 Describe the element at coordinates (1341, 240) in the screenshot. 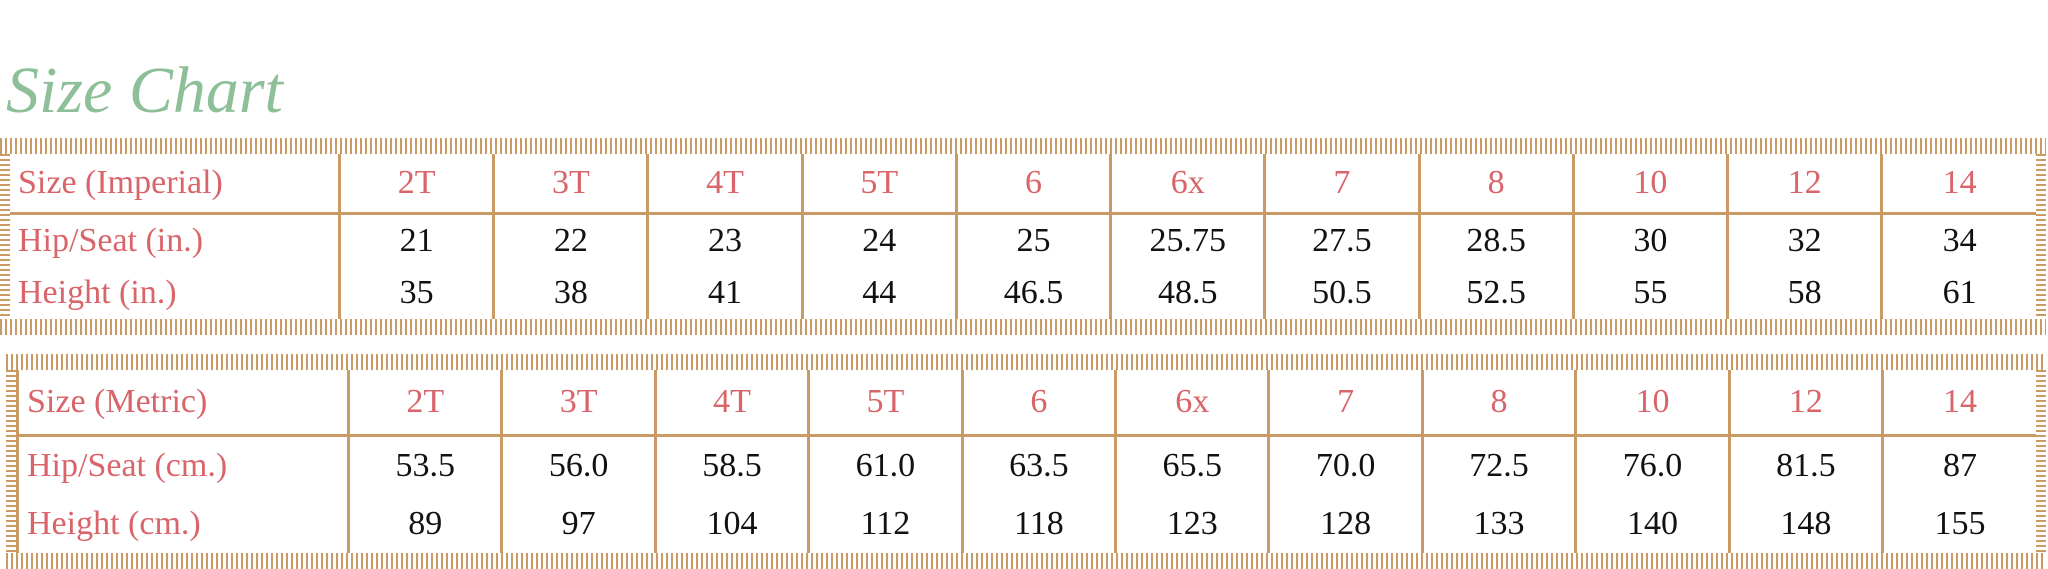

I see `cell: 27.5` at that location.